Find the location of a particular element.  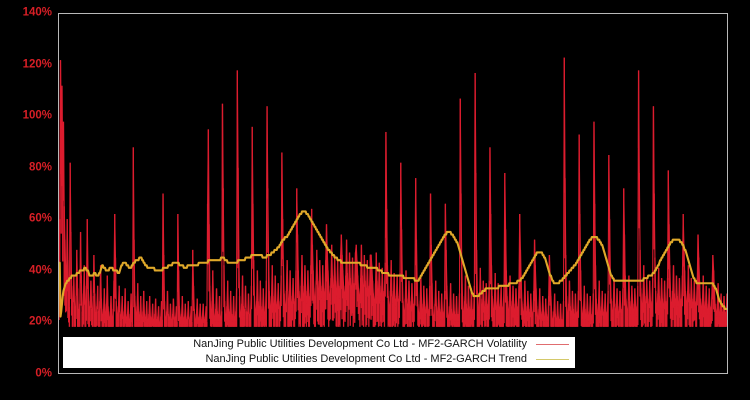

y-tick-label: 80% is located at coordinates (40, 166).